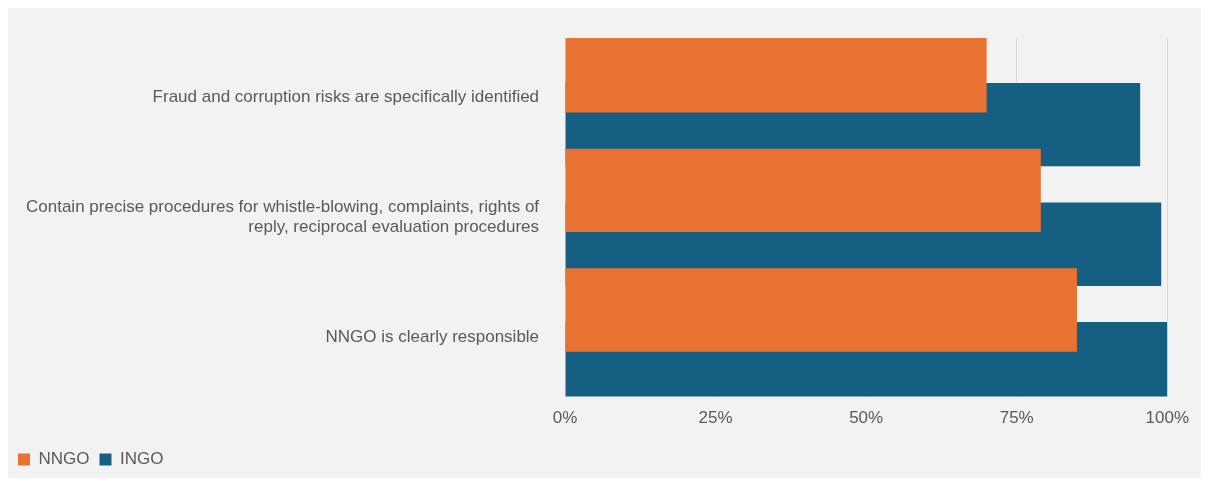 Image resolution: width=1209 pixels, height=486 pixels. I want to click on y-tick-label: Contain precise procedures for whistle-blowing, complaints, rights of reply, reciprocal evaluation procedures, so click(282, 216).